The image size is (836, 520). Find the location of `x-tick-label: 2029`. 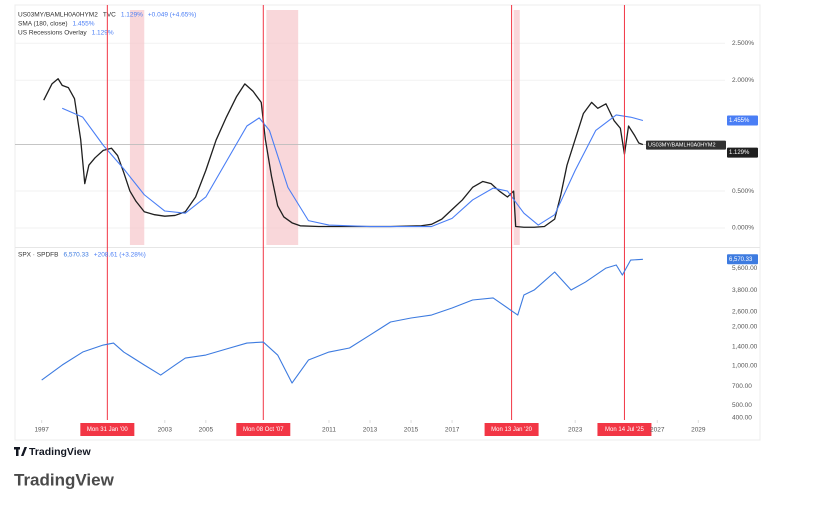

x-tick-label: 2029 is located at coordinates (698, 430).